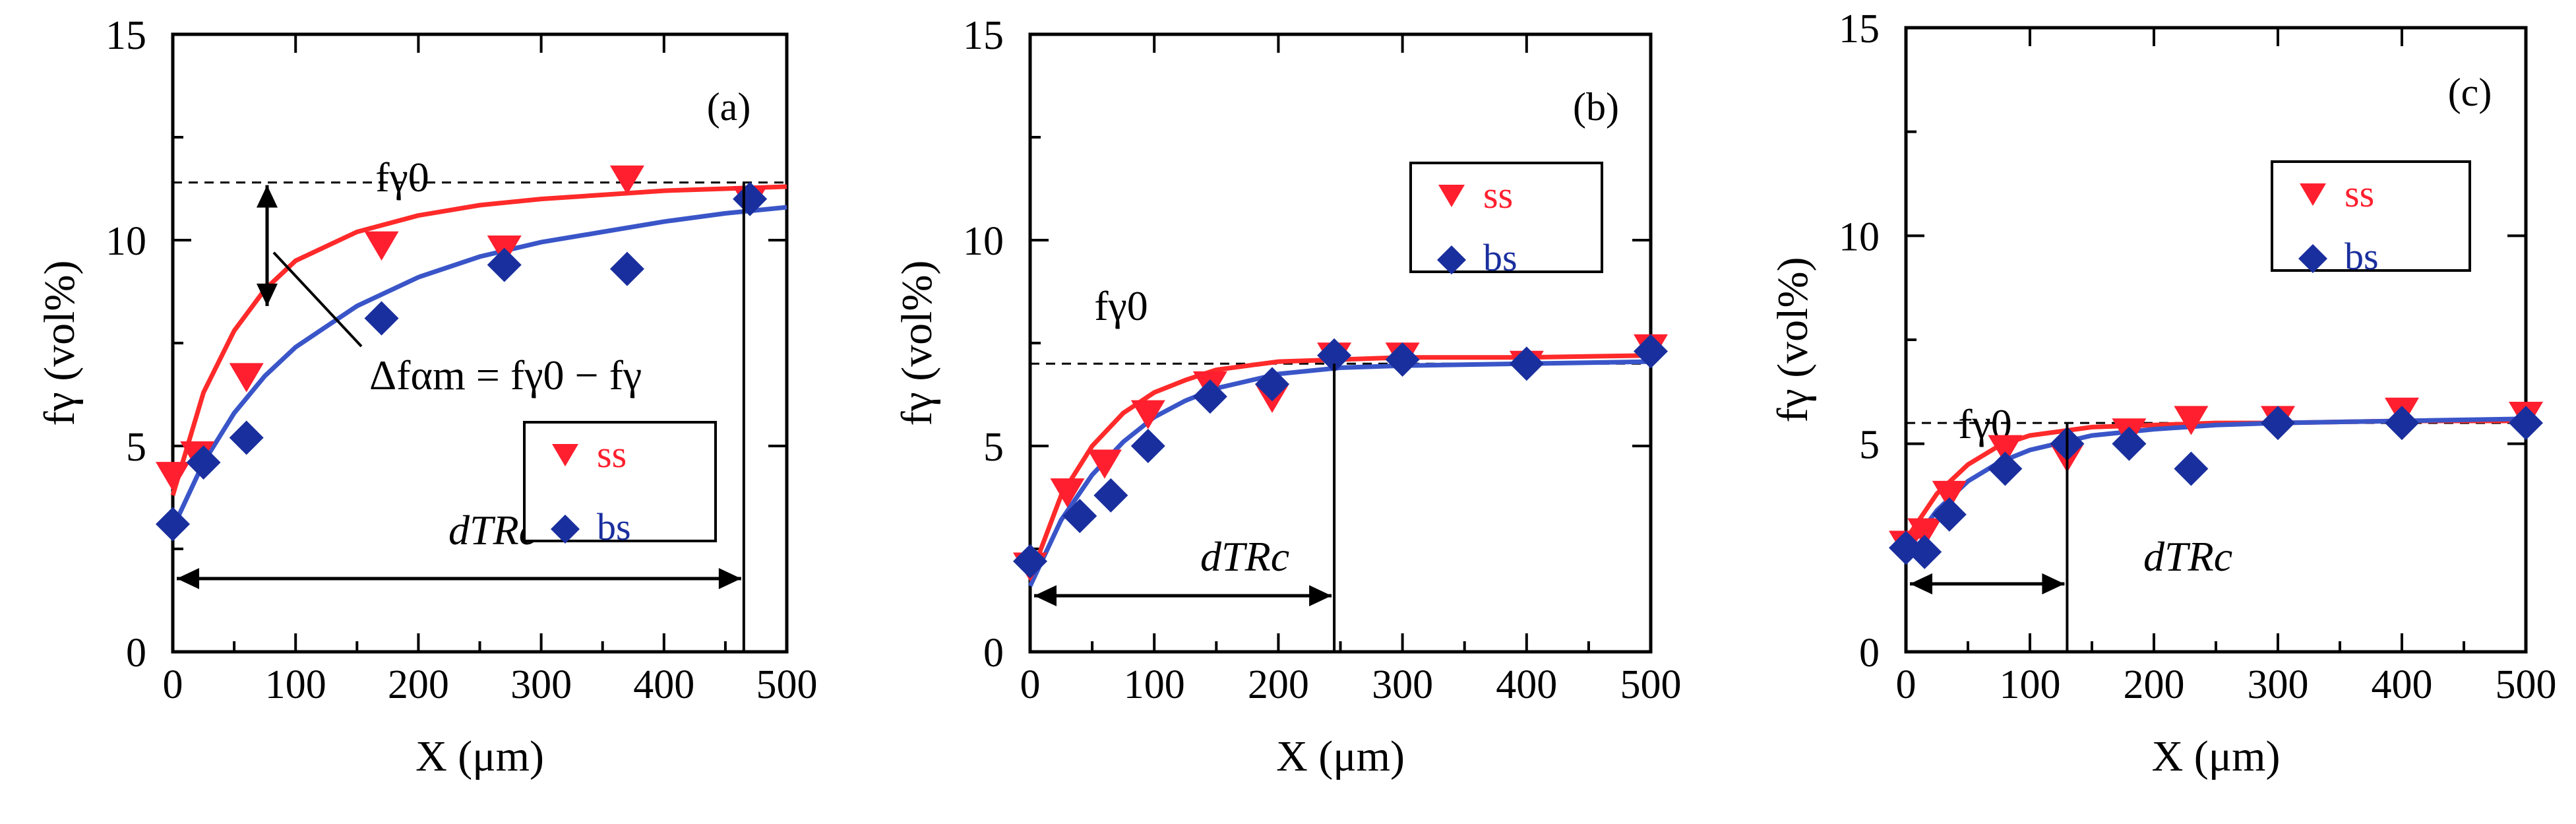 Image resolution: width=2576 pixels, height=824 pixels. Describe the element at coordinates (505, 375) in the screenshot. I see `difference-label: Δfαm = fγ0 − fγ` at that location.